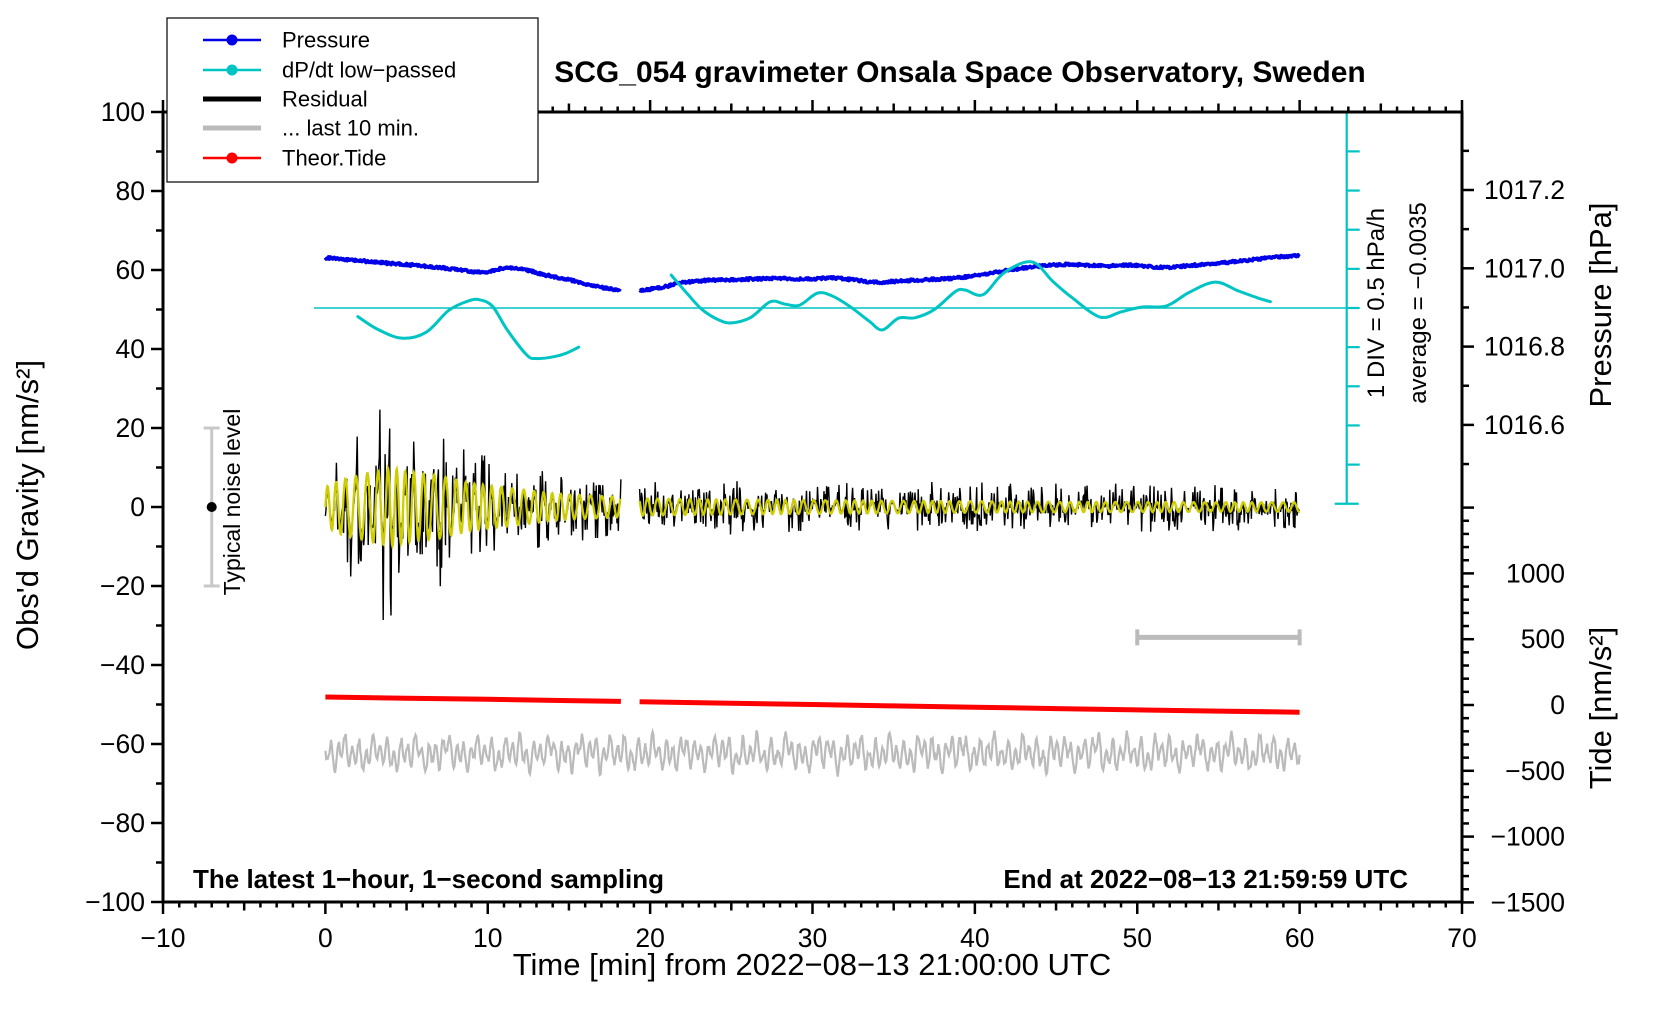  Describe the element at coordinates (428, 879) in the screenshot. I see `annotation-sampling: The latest 1−hour, 1−second sampling` at that location.